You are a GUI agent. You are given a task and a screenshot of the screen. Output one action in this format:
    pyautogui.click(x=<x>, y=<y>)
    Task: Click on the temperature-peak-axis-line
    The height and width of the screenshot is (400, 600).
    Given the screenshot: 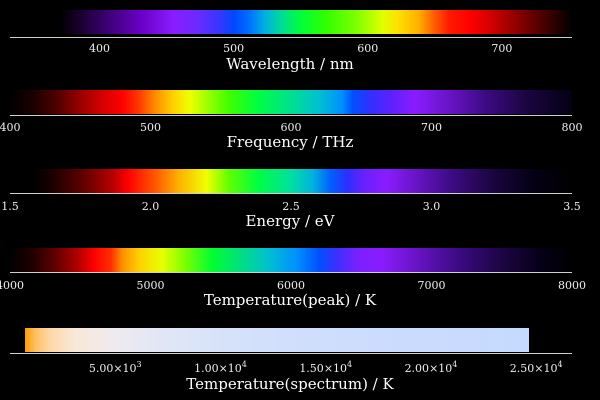 What is the action you would take?
    pyautogui.click(x=291, y=272)
    